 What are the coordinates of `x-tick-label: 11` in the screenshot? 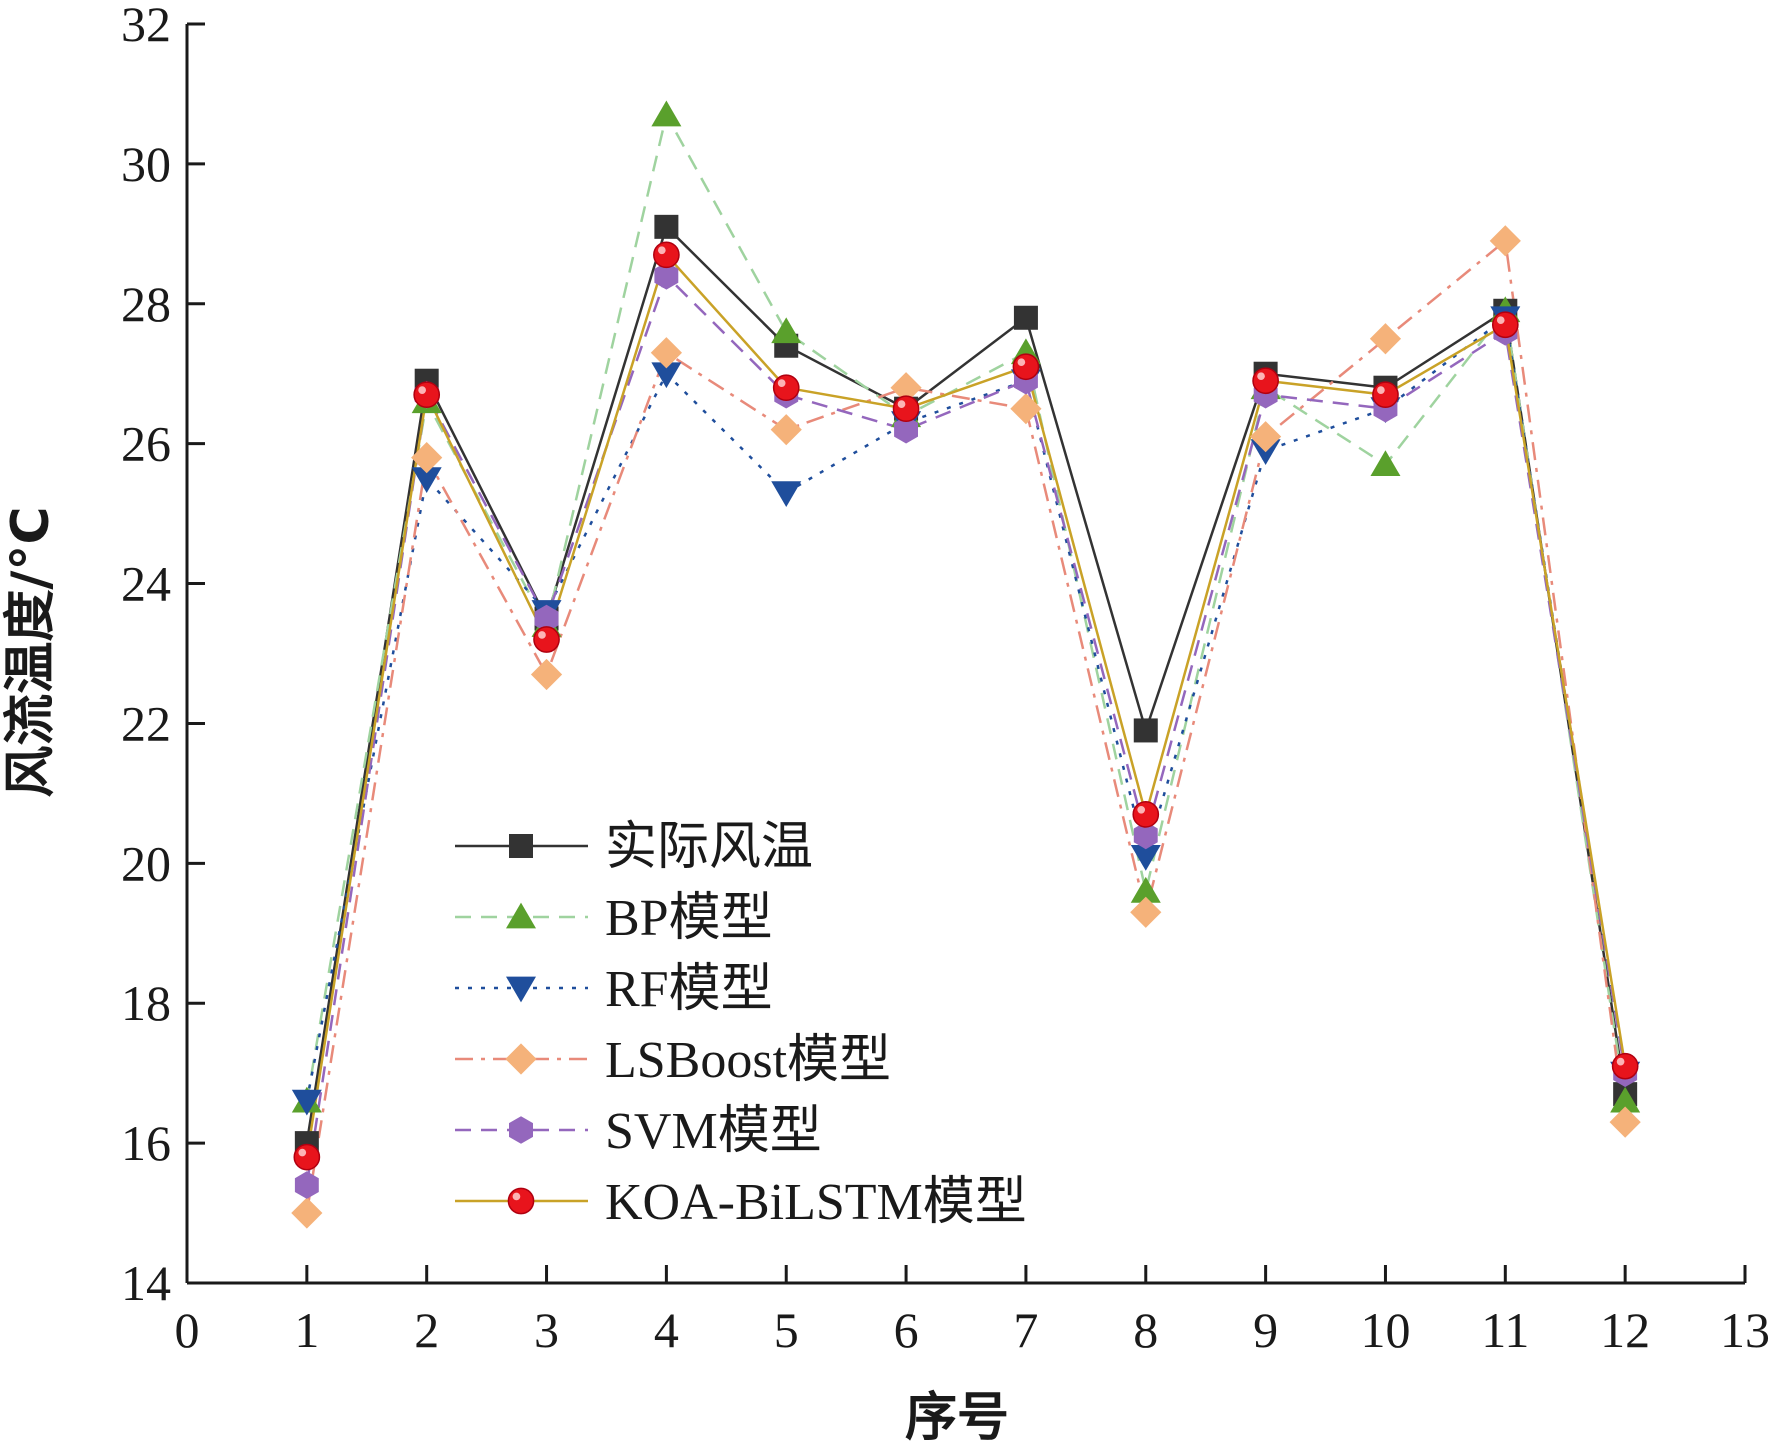 It's located at (1505, 1330).